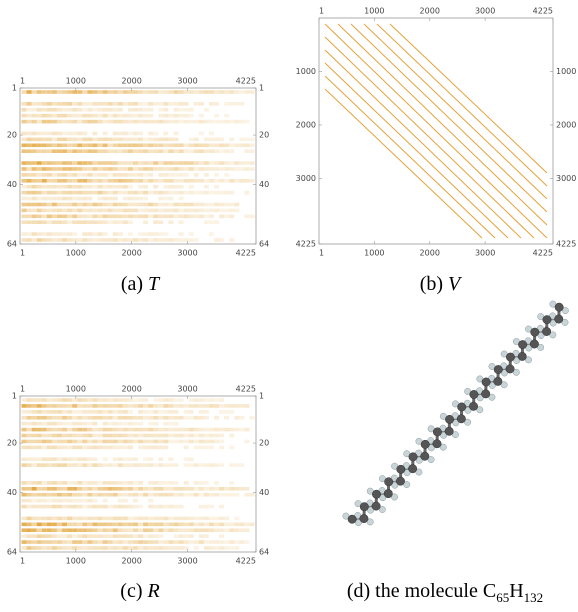 This screenshot has width=578, height=612. Describe the element at coordinates (264, 184) in the screenshot. I see `y-tick-label-right: 40` at that location.